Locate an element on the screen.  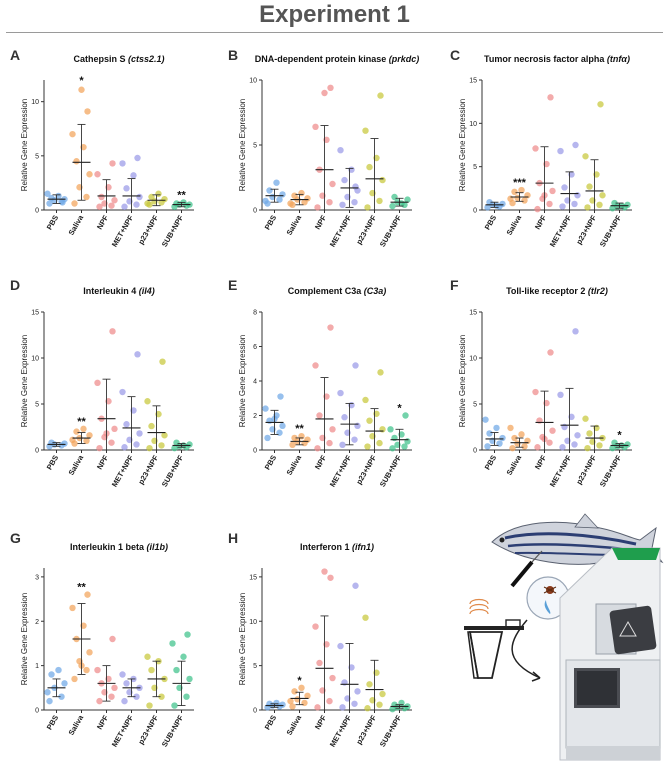
panel-label: A is located at coordinates (15, 55).